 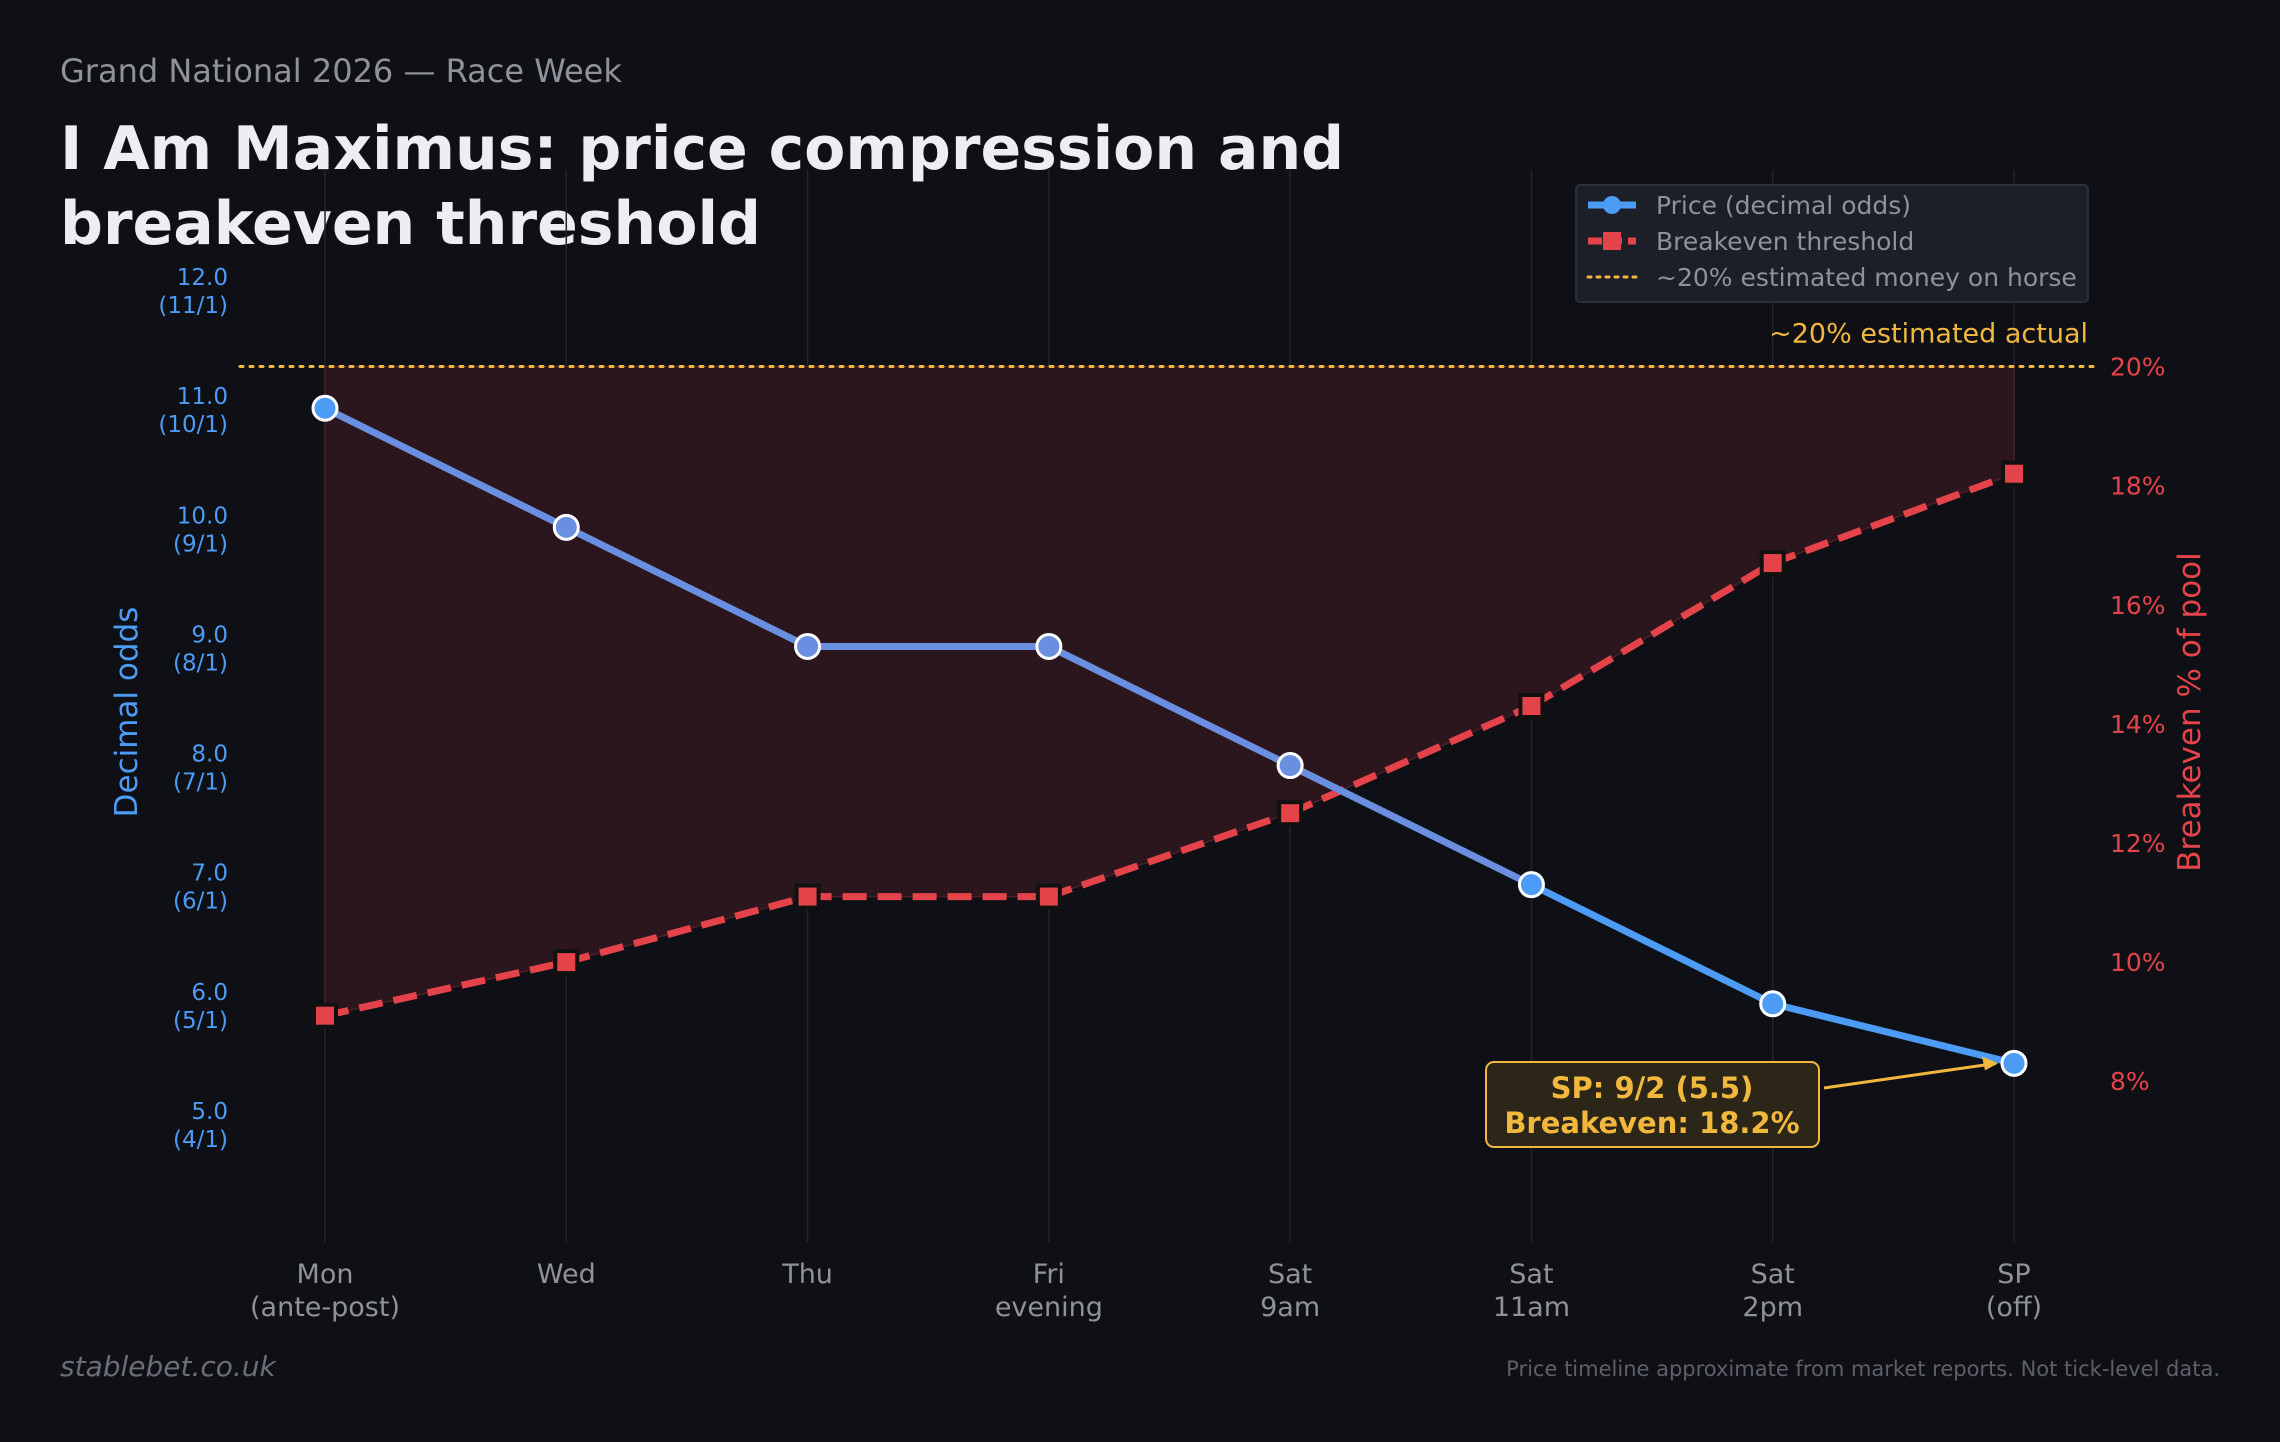 I want to click on legend-label-reference: ~20% estimated money on horse, so click(x=1866, y=277).